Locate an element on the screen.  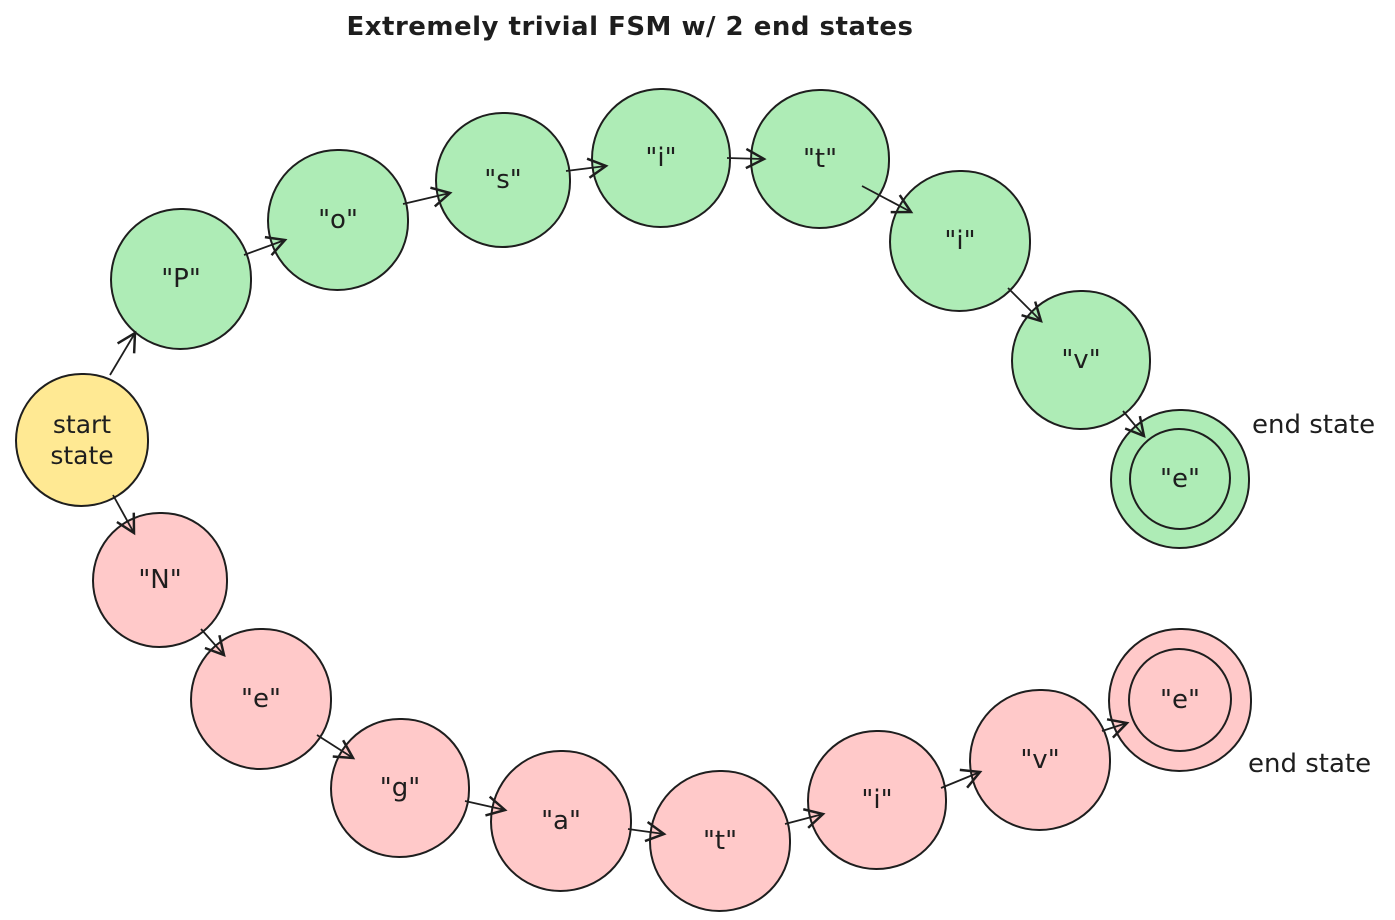
state-node-s: "s" is located at coordinates (503, 180).